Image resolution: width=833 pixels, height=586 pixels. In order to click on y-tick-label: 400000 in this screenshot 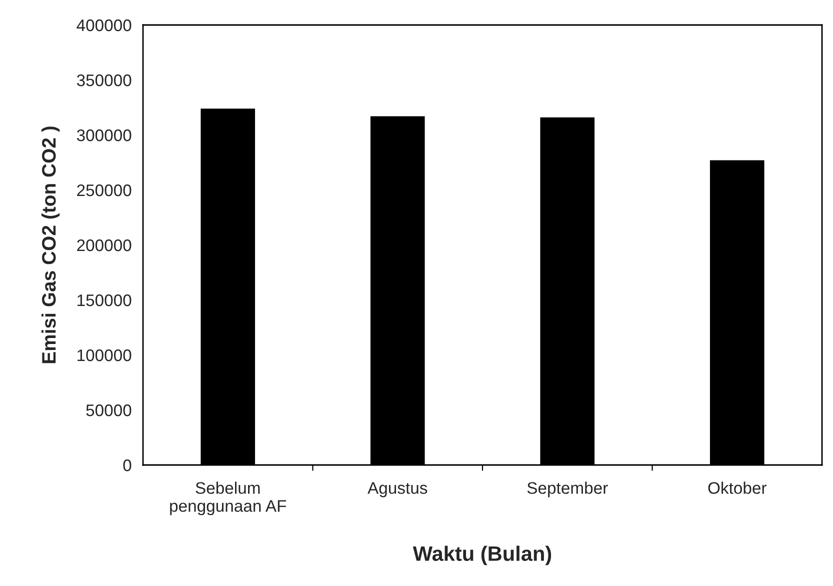, I will do `click(104, 25)`.